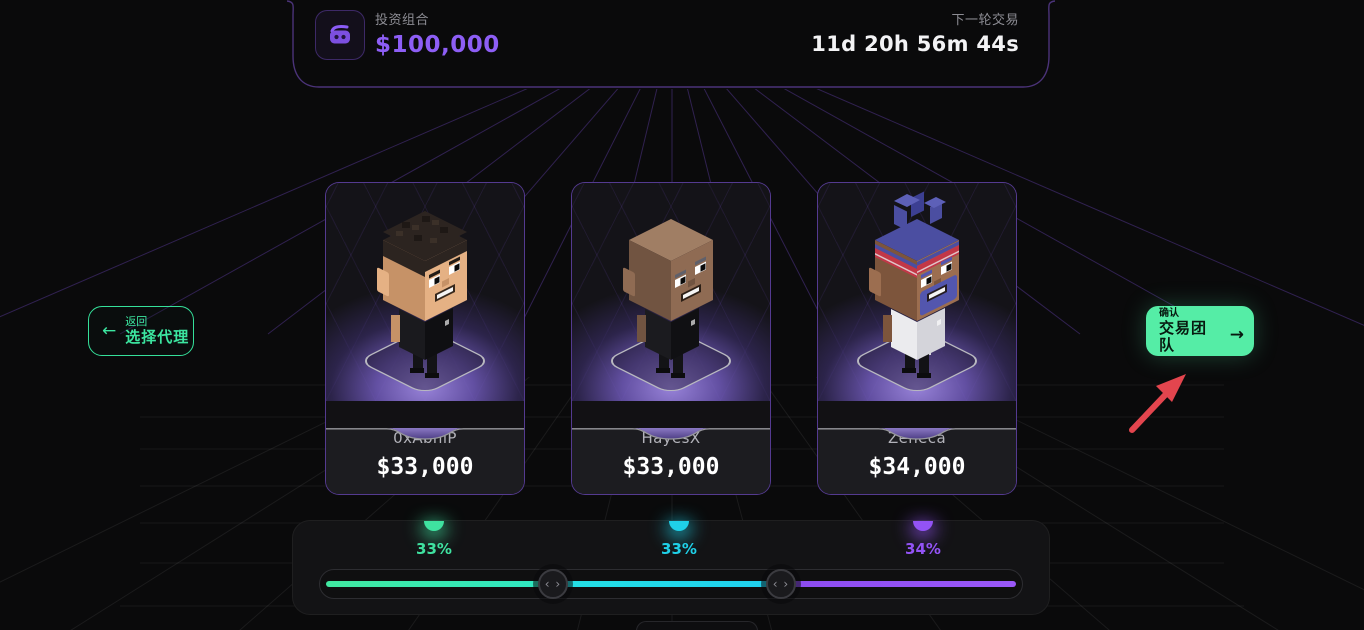 Image resolution: width=1364 pixels, height=630 pixels. What do you see at coordinates (1236, 335) in the screenshot?
I see `arrow-right-icon: →` at bounding box center [1236, 335].